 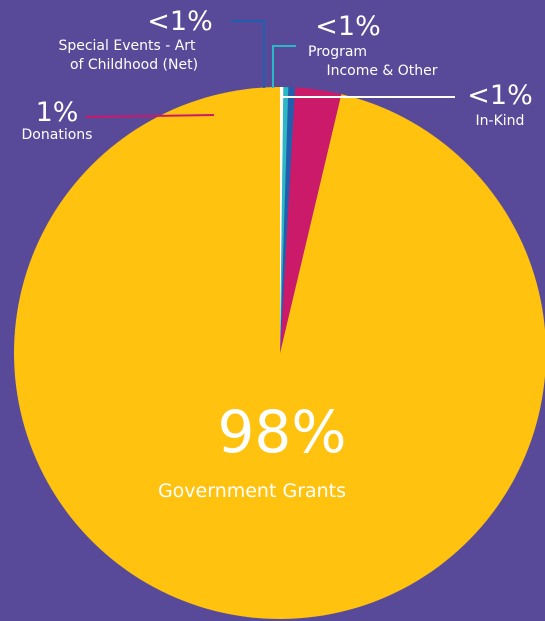 I want to click on donations-category-label: Donations, so click(x=57, y=135).